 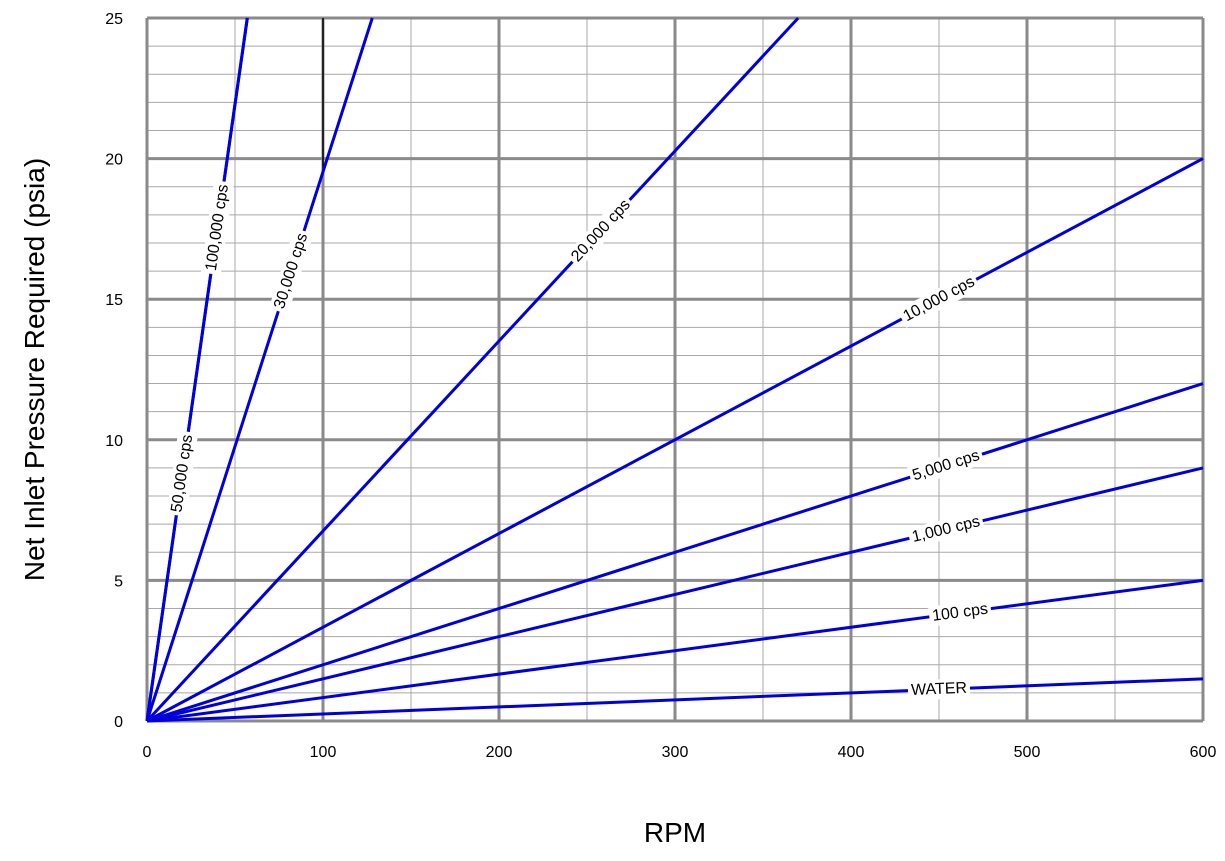 I want to click on y-axis-ticks: 0 5 10 15 20 25, so click(x=114, y=371).